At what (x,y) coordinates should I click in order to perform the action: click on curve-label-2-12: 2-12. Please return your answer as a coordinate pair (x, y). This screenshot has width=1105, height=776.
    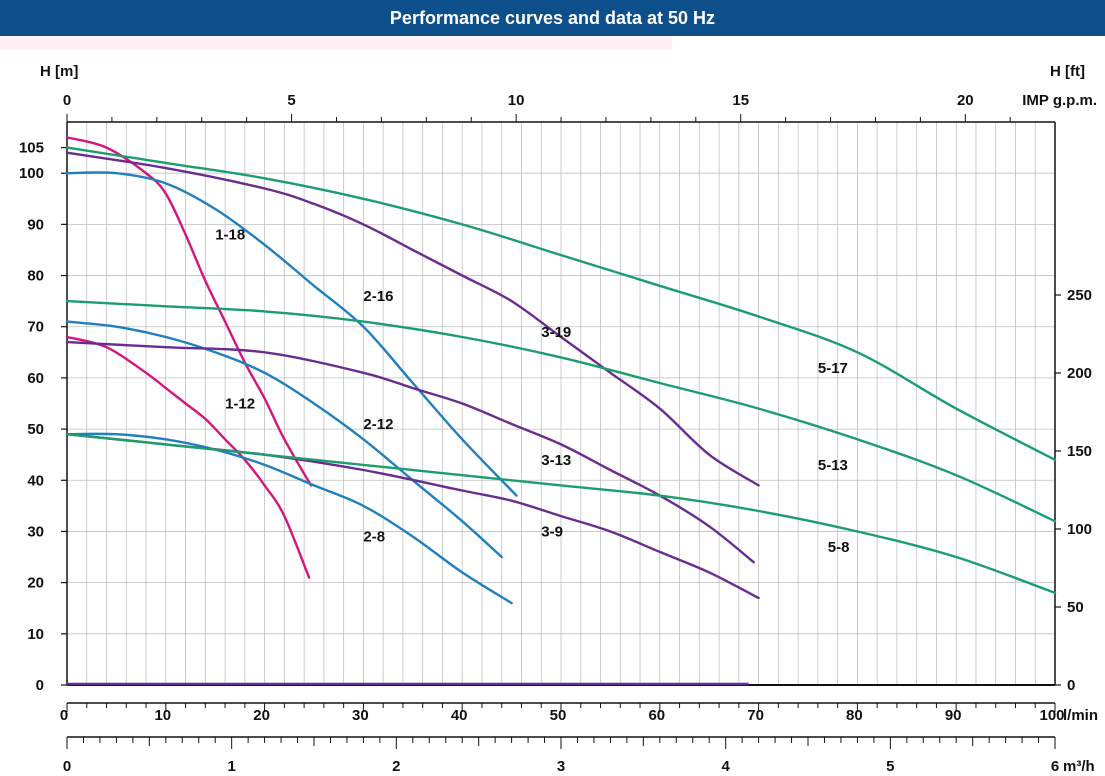
    Looking at the image, I should click on (378, 424).